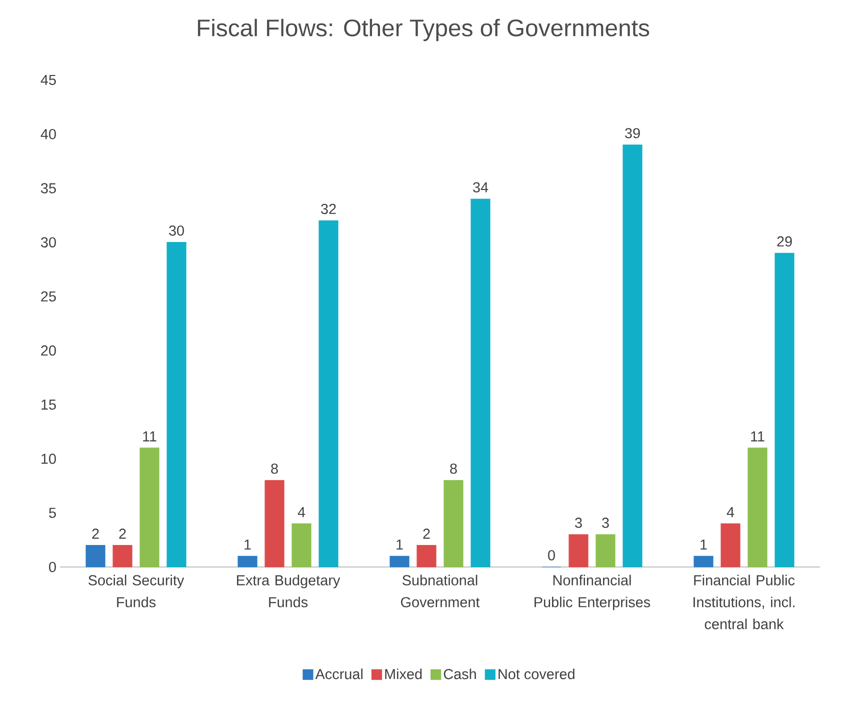  Describe the element at coordinates (480, 187) in the screenshot. I see `data-label: 34` at that location.